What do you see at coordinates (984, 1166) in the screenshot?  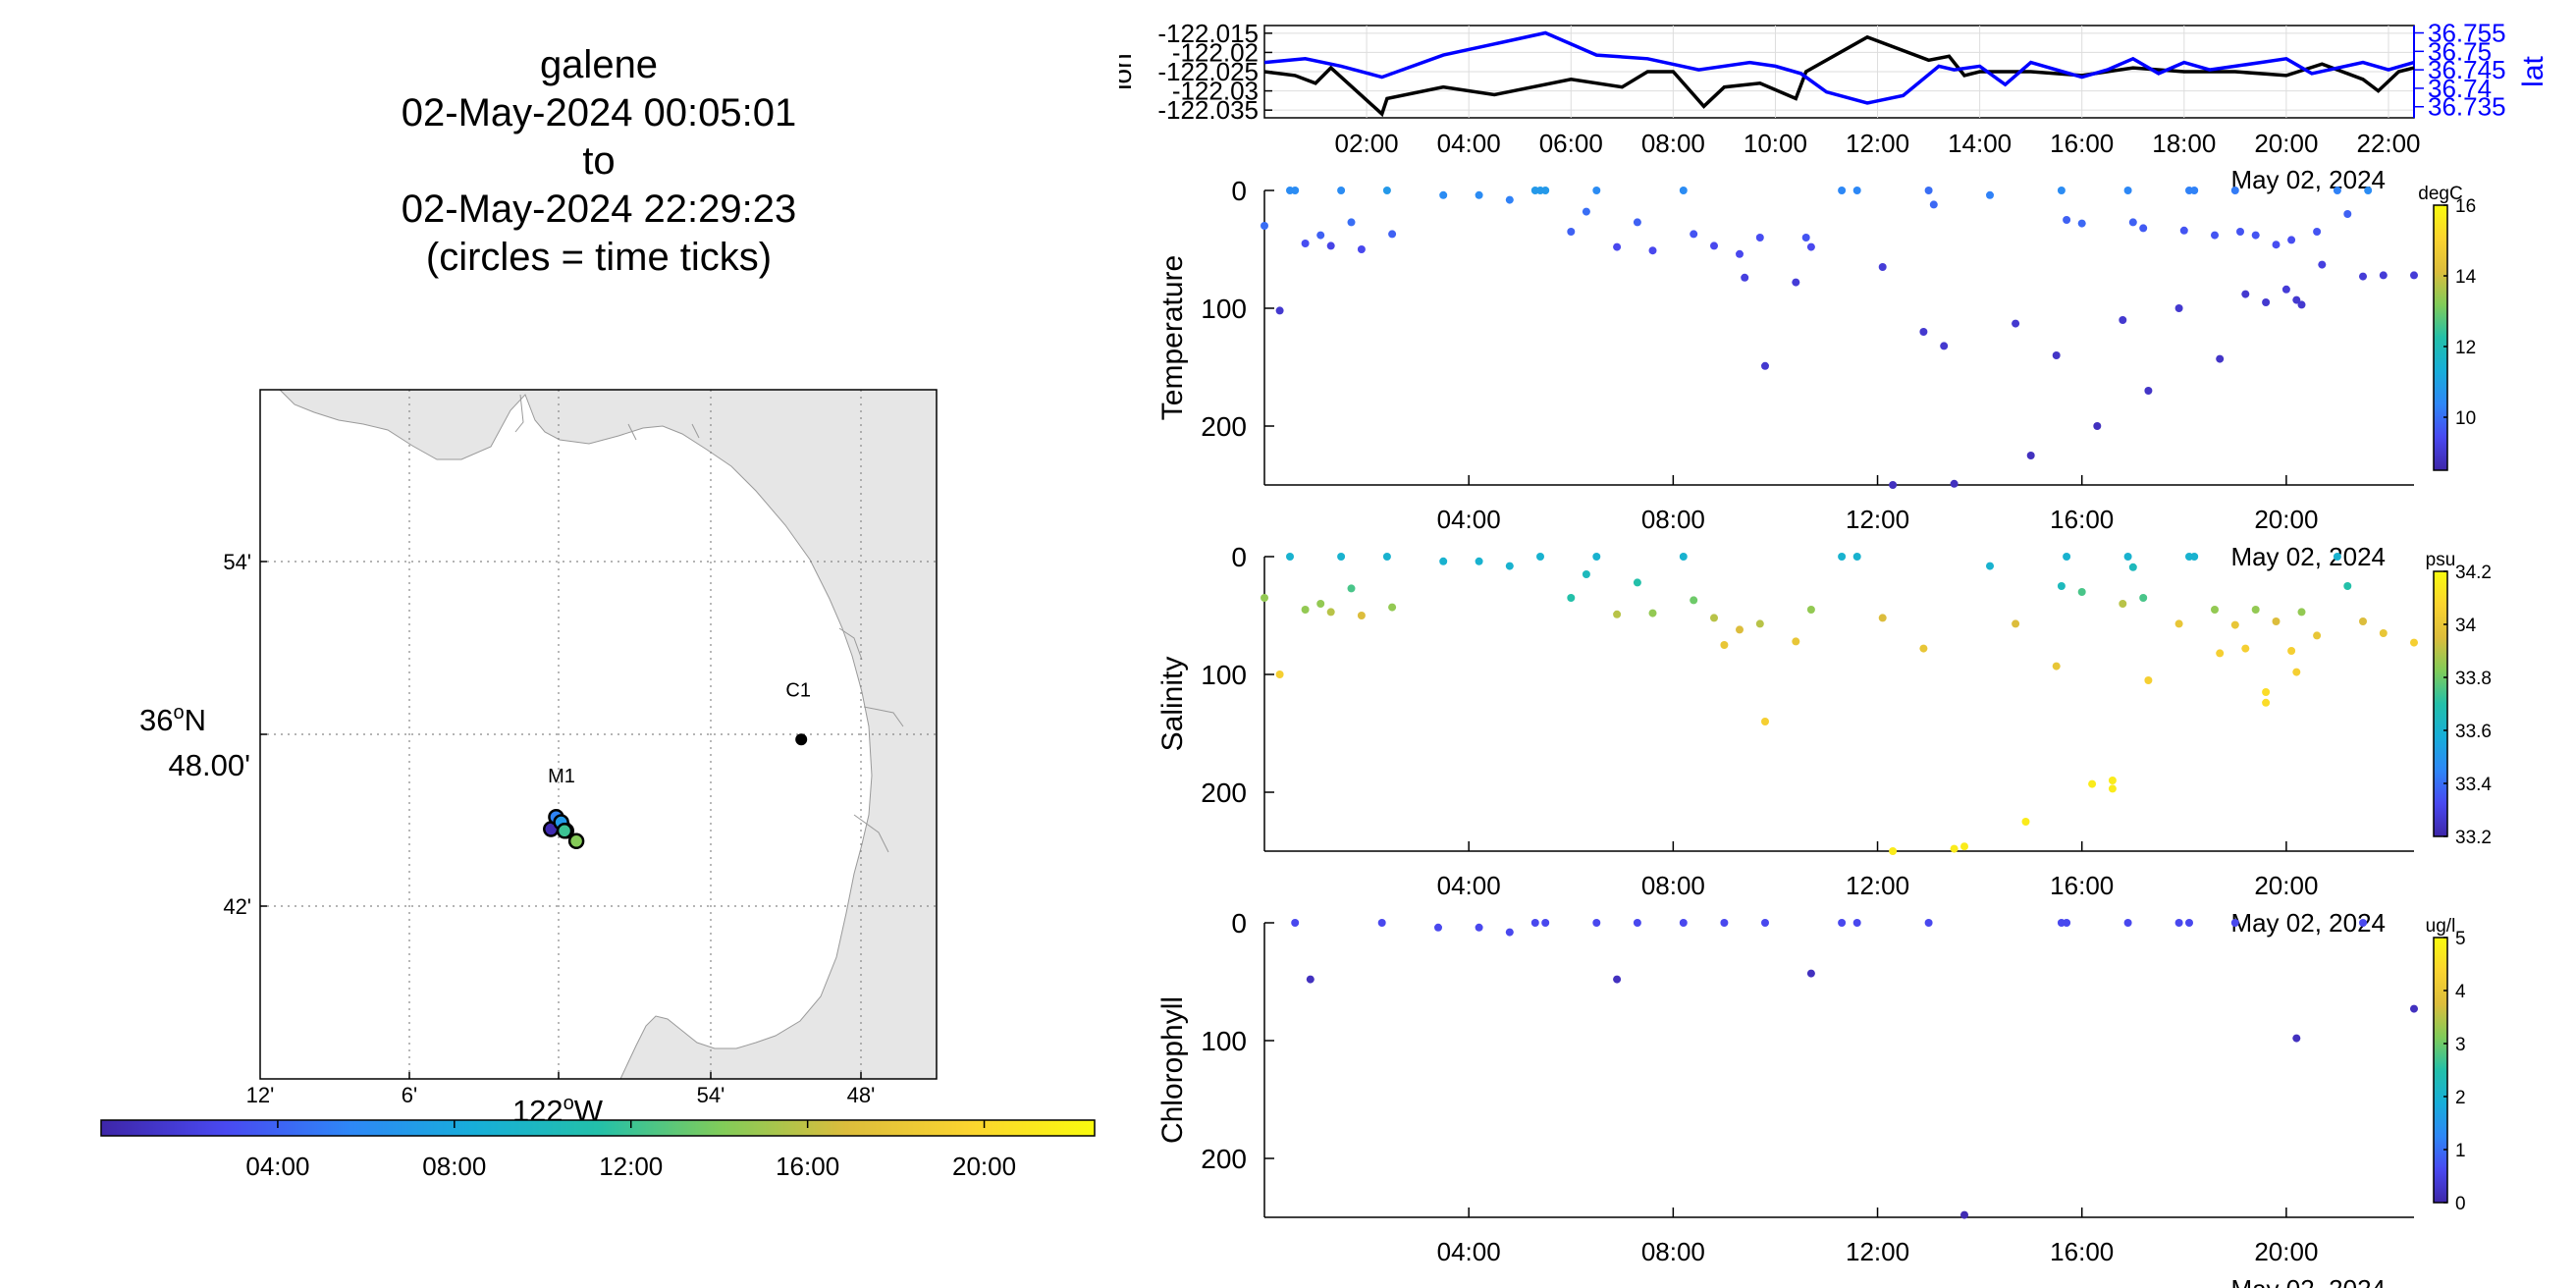 I see `time-colorbar-tick-label: 20:00` at bounding box center [984, 1166].